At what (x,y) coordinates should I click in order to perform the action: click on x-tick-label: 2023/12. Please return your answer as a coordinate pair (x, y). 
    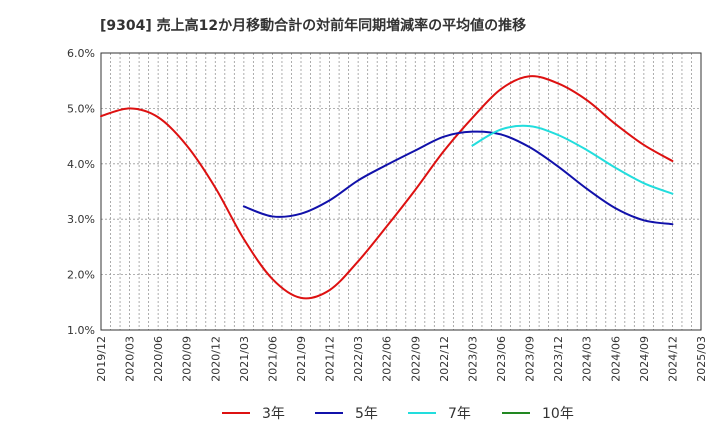
    Looking at the image, I should click on (558, 359).